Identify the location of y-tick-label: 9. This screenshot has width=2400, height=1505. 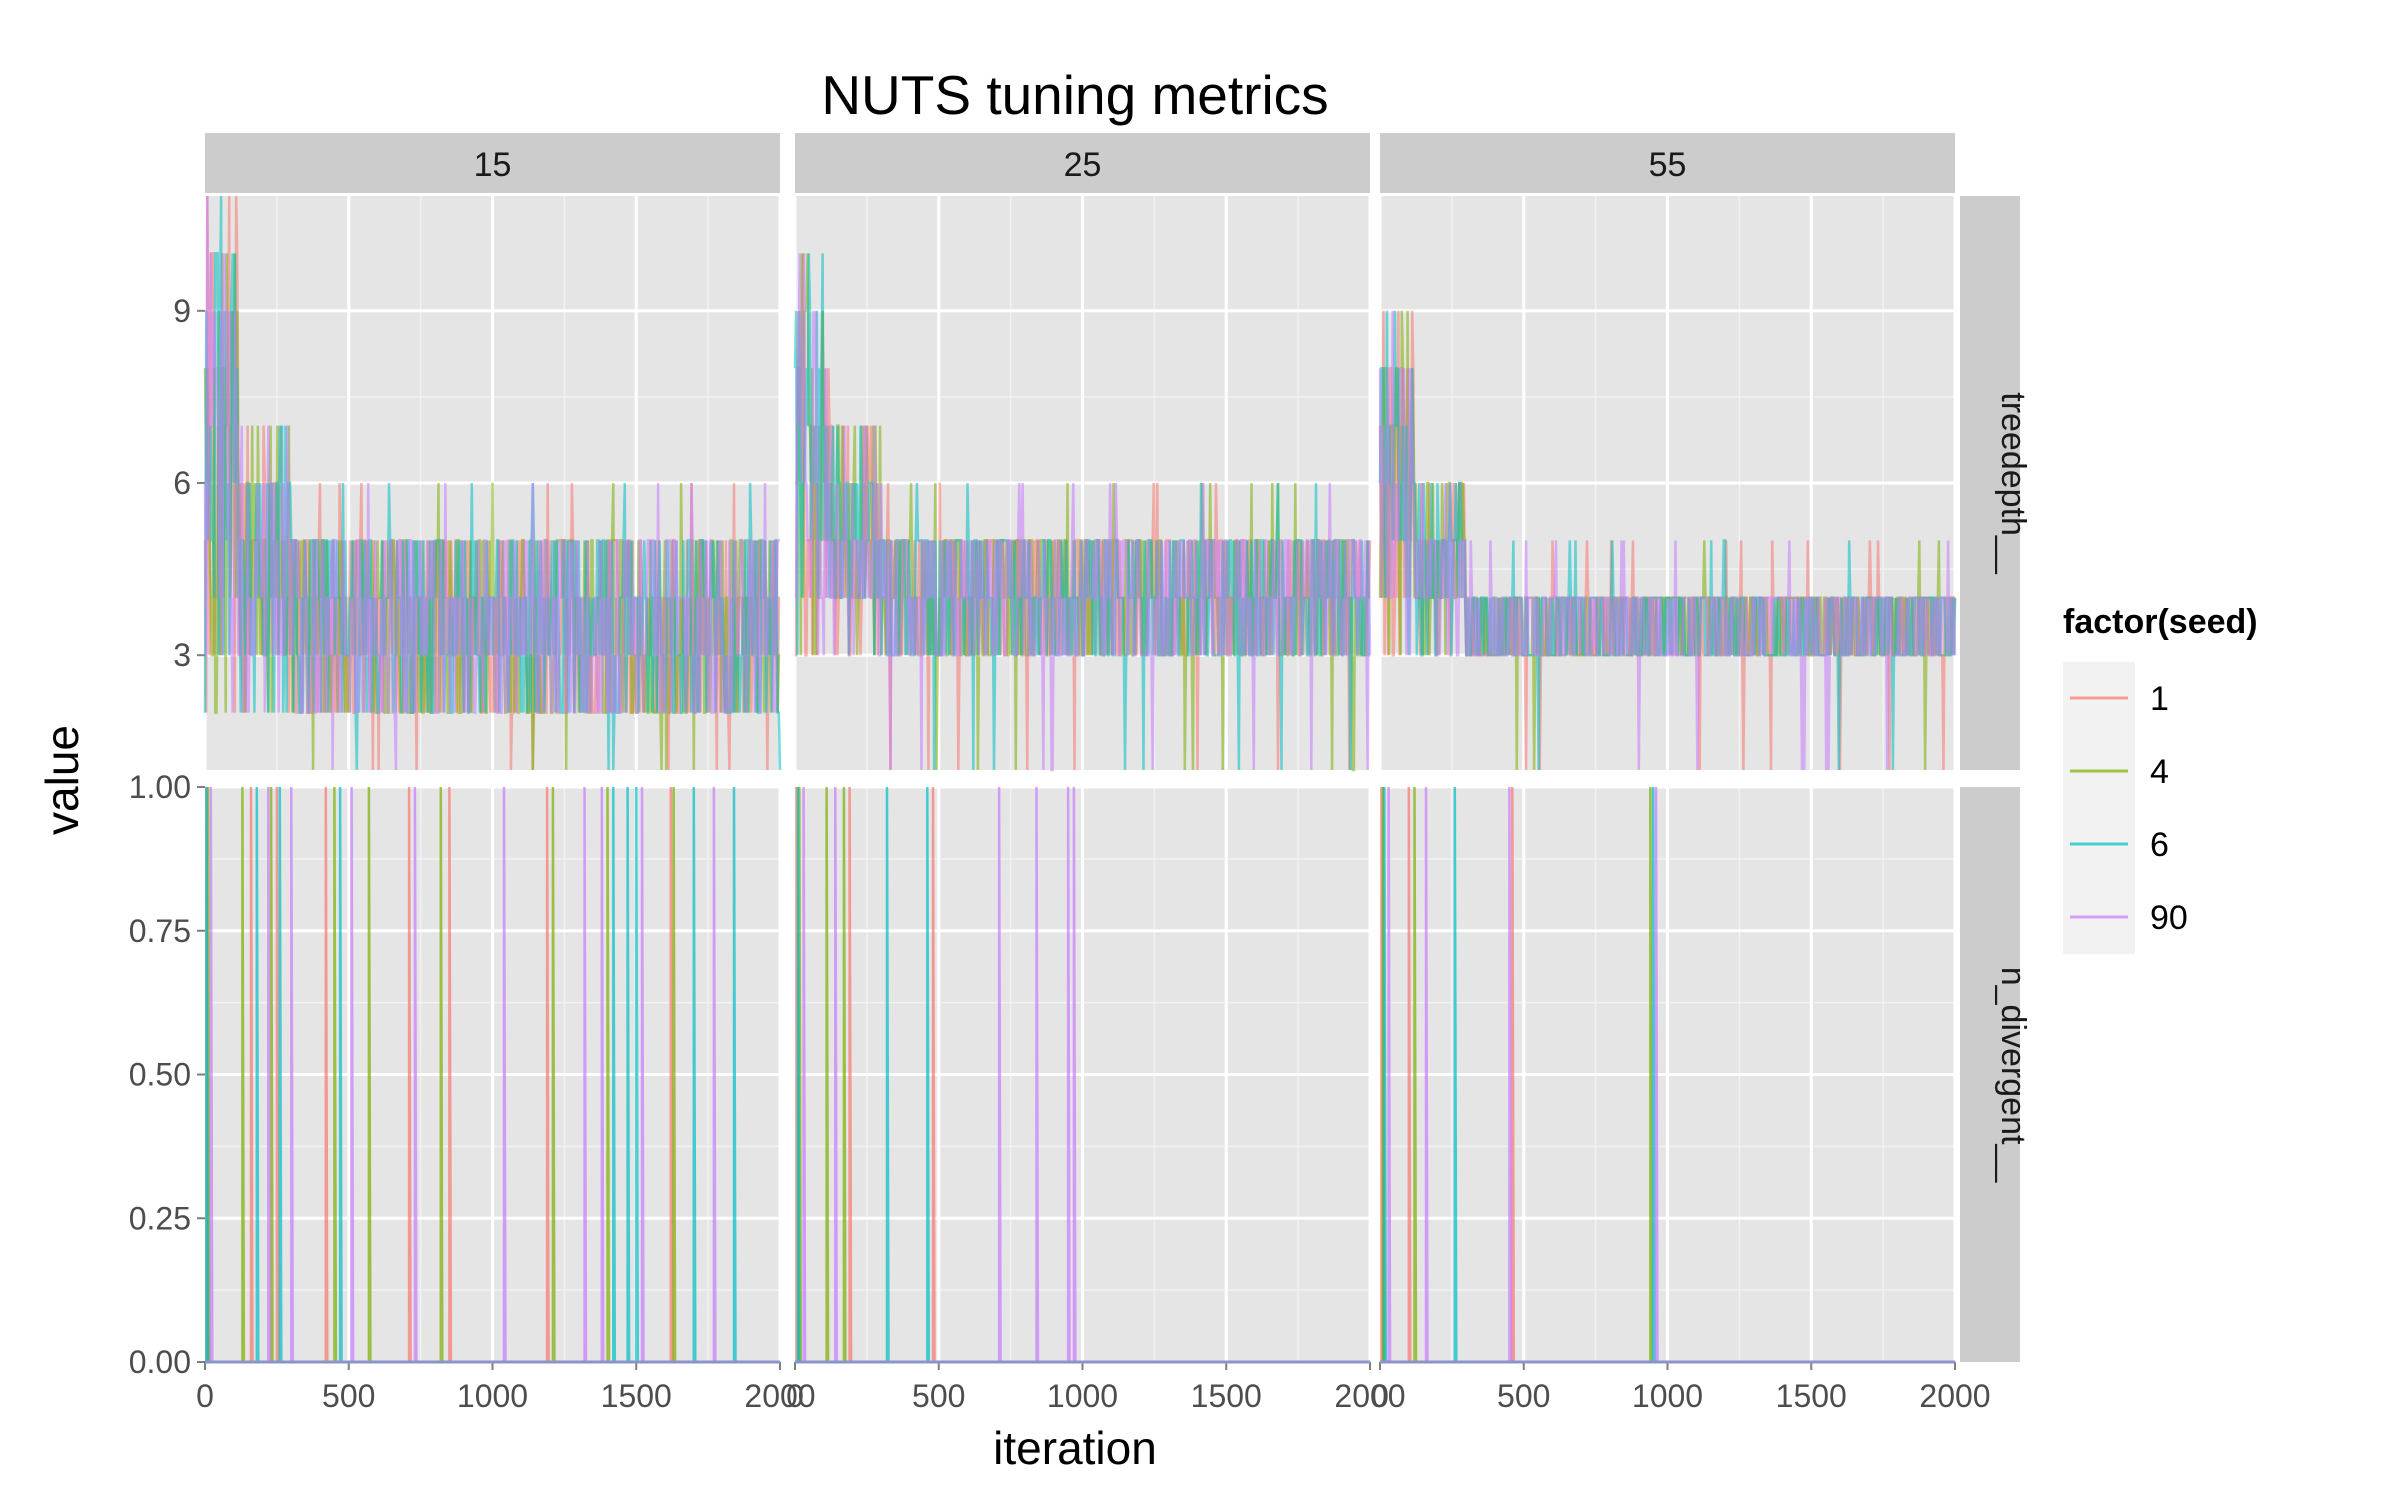
(182, 311).